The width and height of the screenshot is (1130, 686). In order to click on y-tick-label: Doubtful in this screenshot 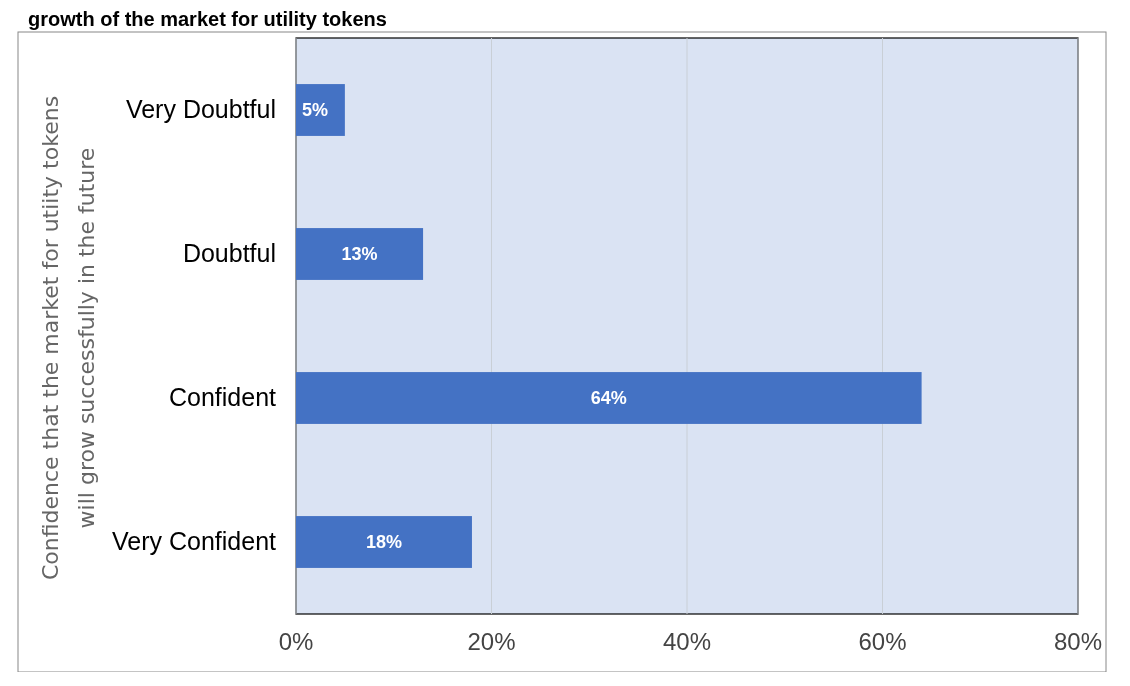, I will do `click(229, 253)`.